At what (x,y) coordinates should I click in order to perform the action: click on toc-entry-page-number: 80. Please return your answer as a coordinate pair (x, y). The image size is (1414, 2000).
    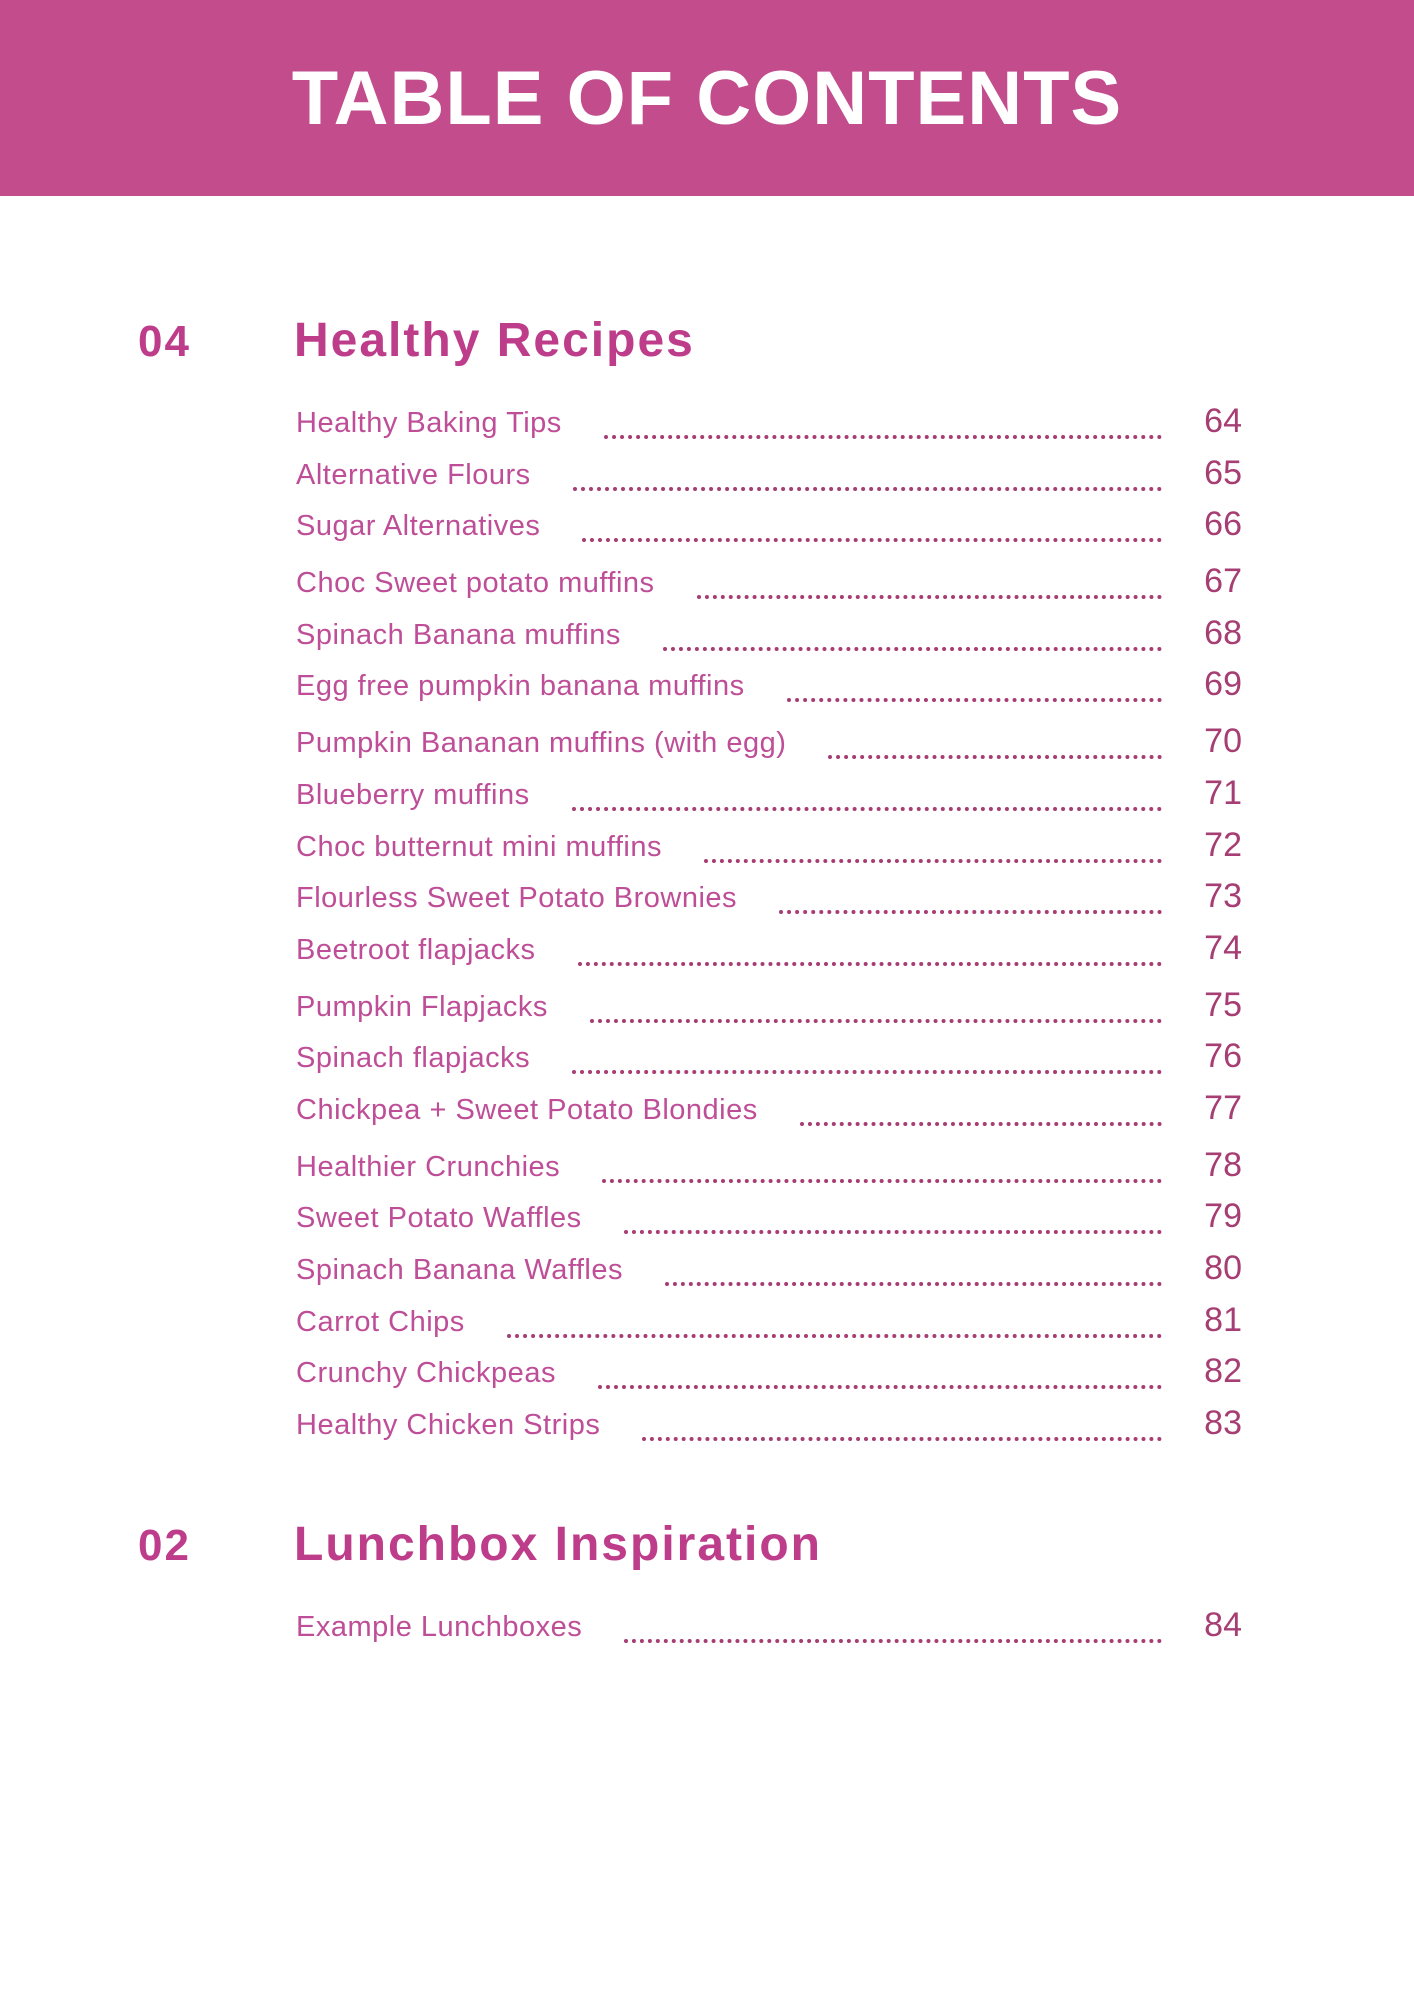
    Looking at the image, I should click on (1223, 1268).